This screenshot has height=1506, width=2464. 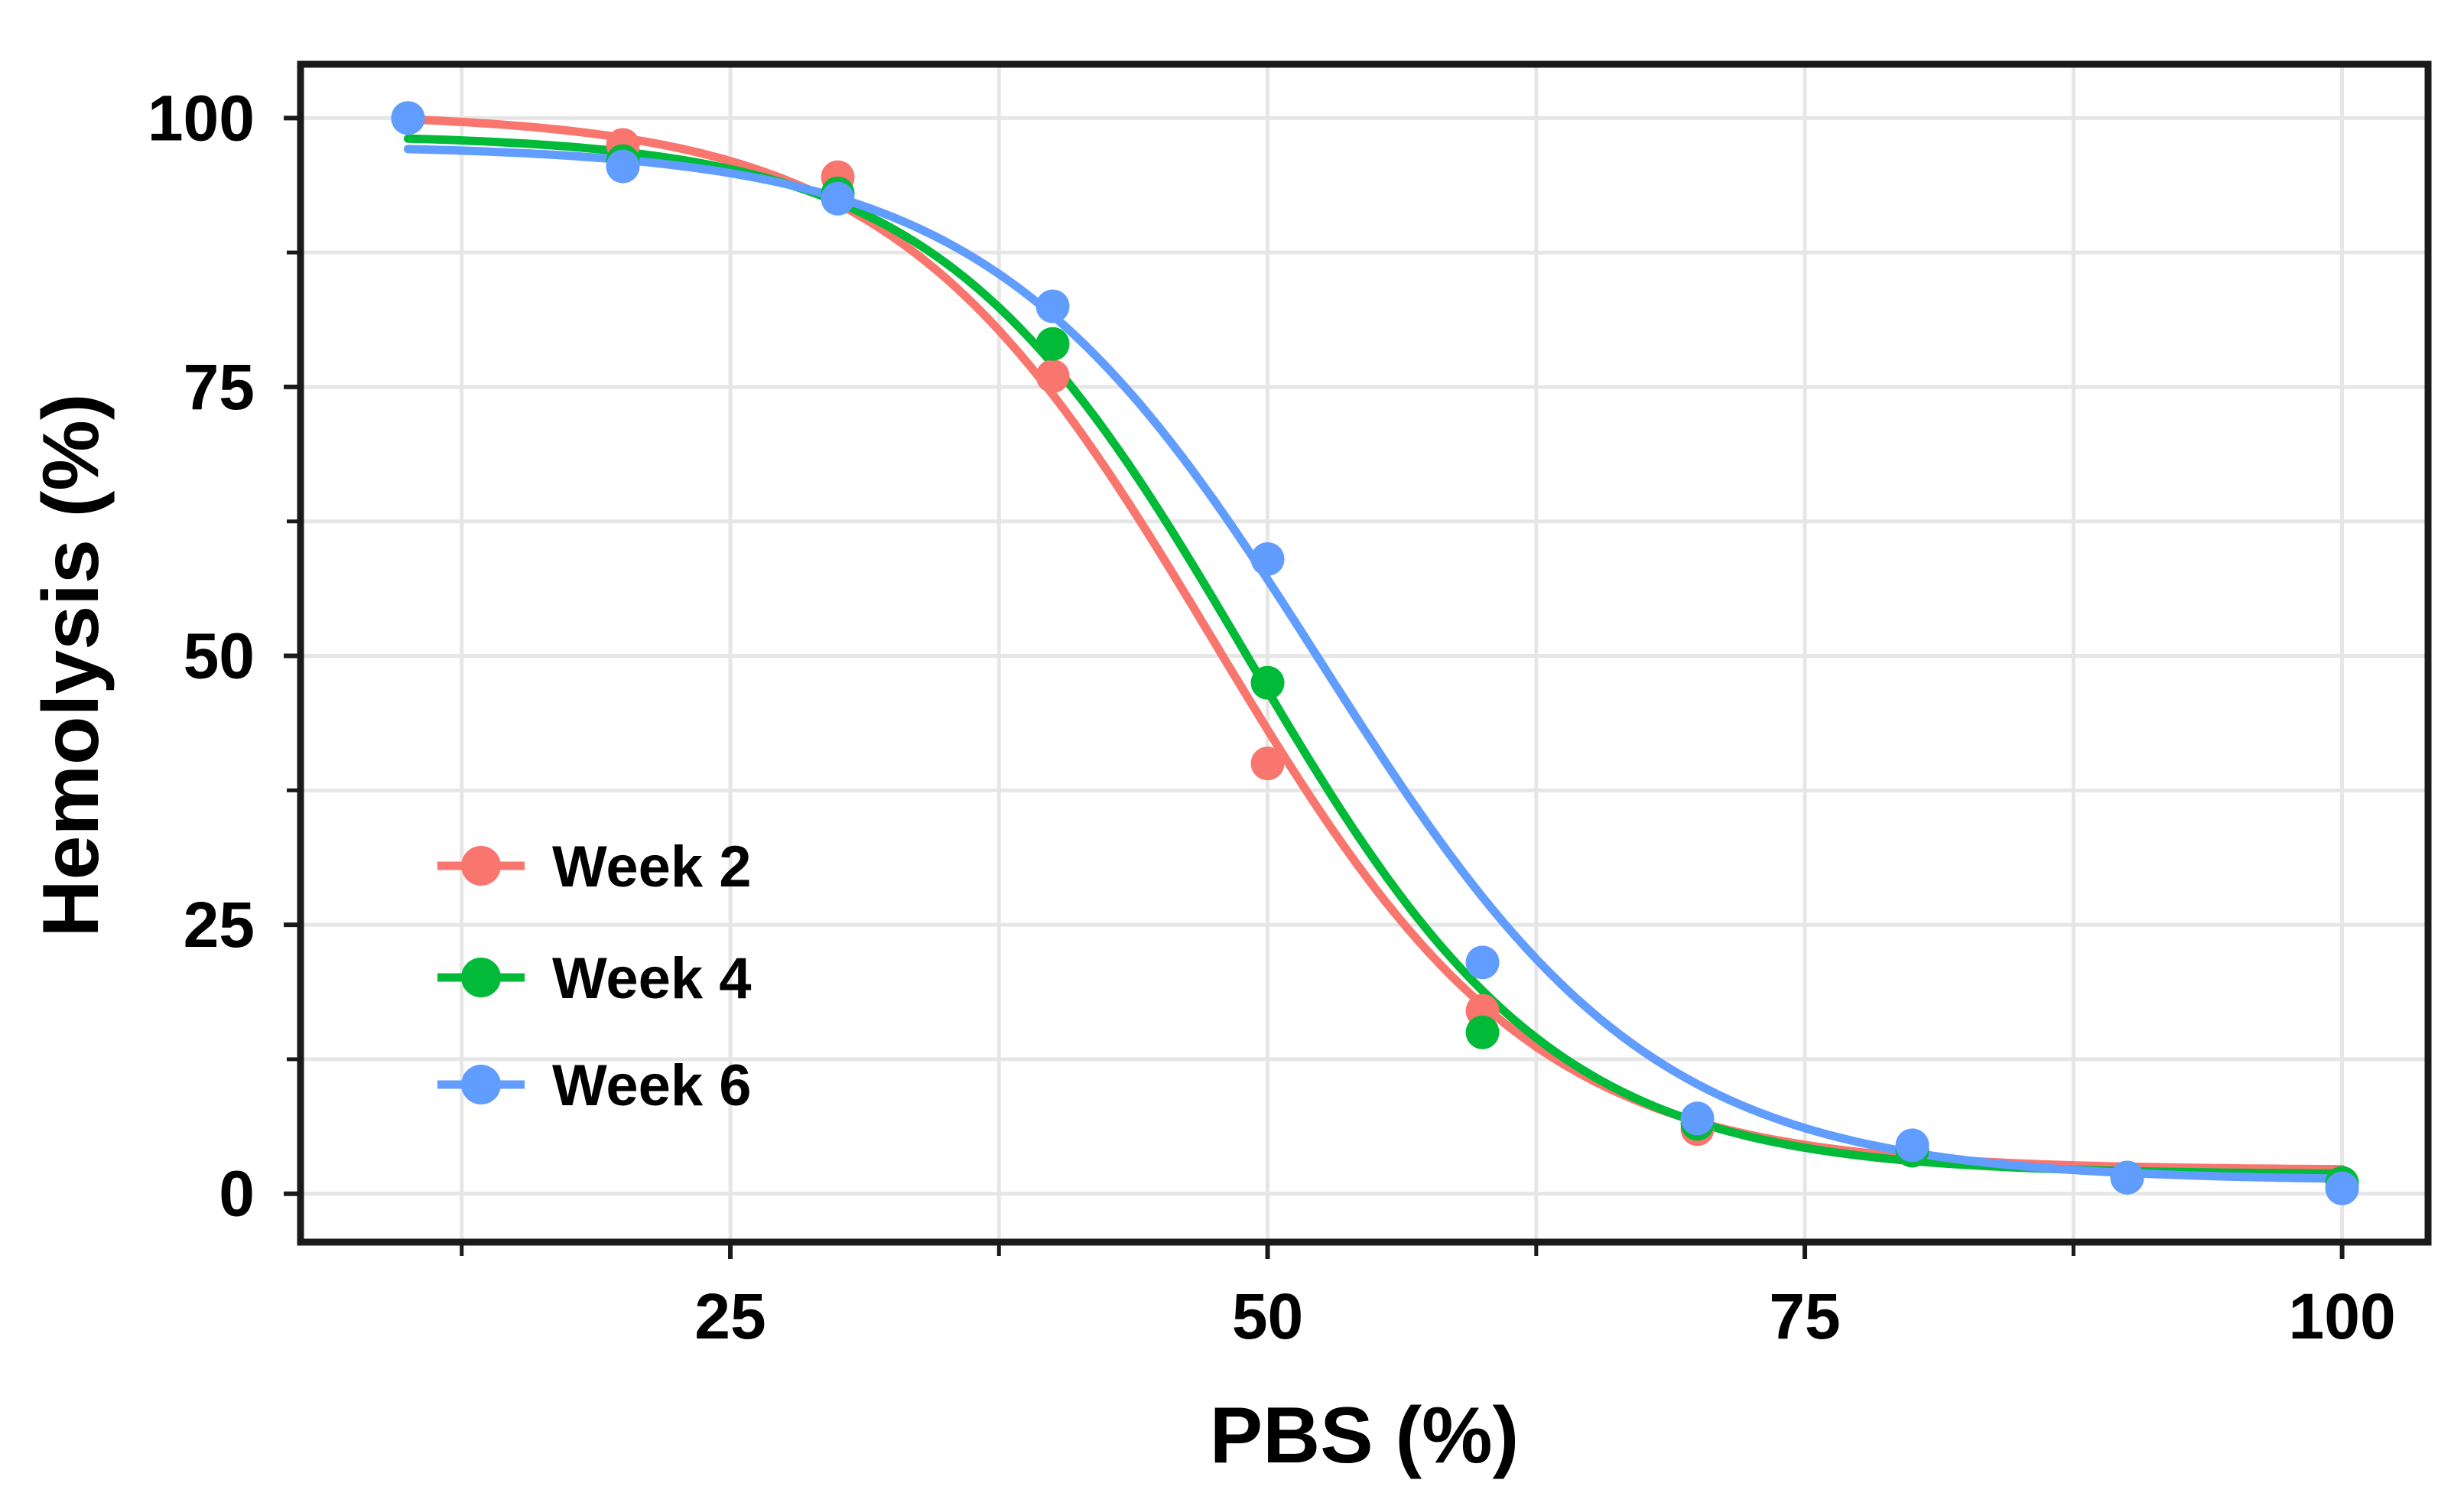 I want to click on y-tick-label: 25, so click(x=219, y=925).